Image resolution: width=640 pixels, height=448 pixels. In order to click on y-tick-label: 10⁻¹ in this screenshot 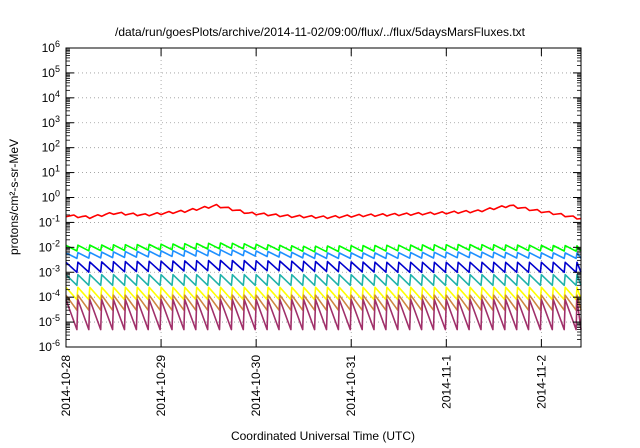, I will do `click(49, 221)`.